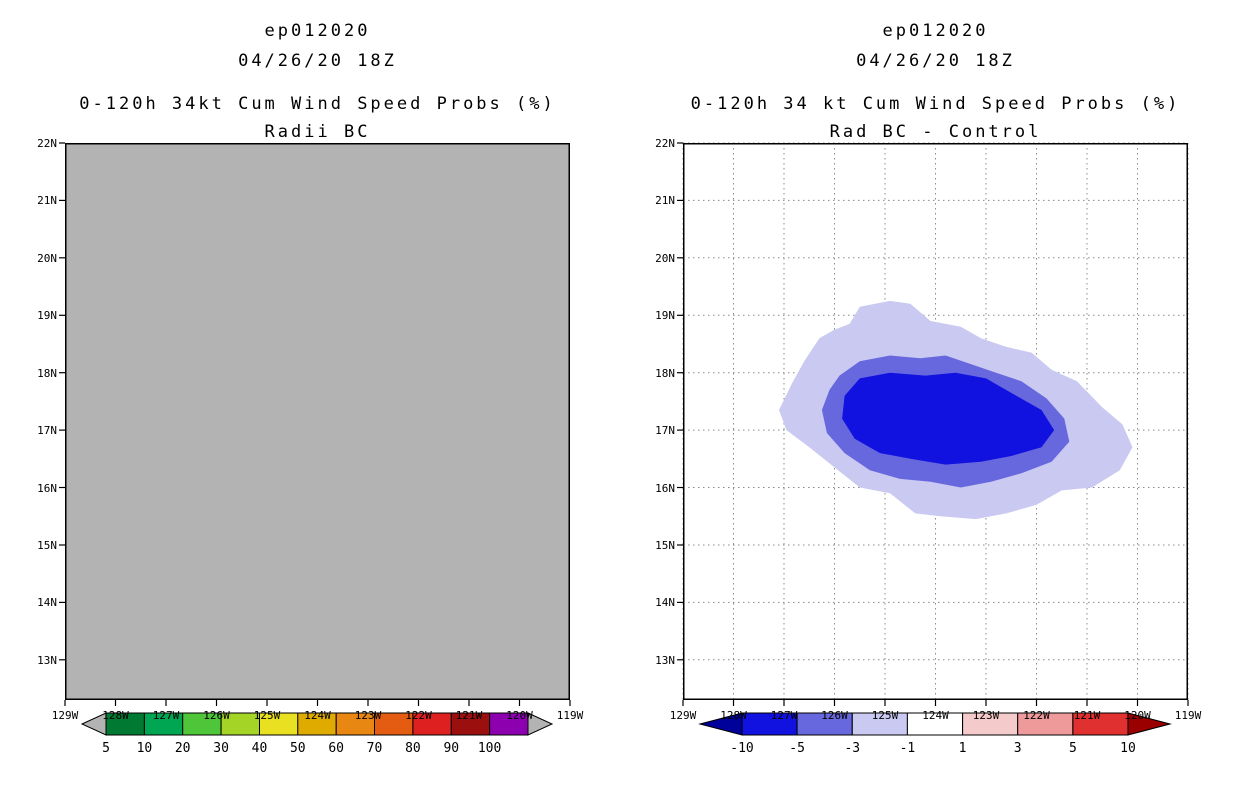 The image size is (1236, 800). Describe the element at coordinates (935, 734) in the screenshot. I see `colorbar: -10 -5 -3 -1 1 3 5 10` at that location.